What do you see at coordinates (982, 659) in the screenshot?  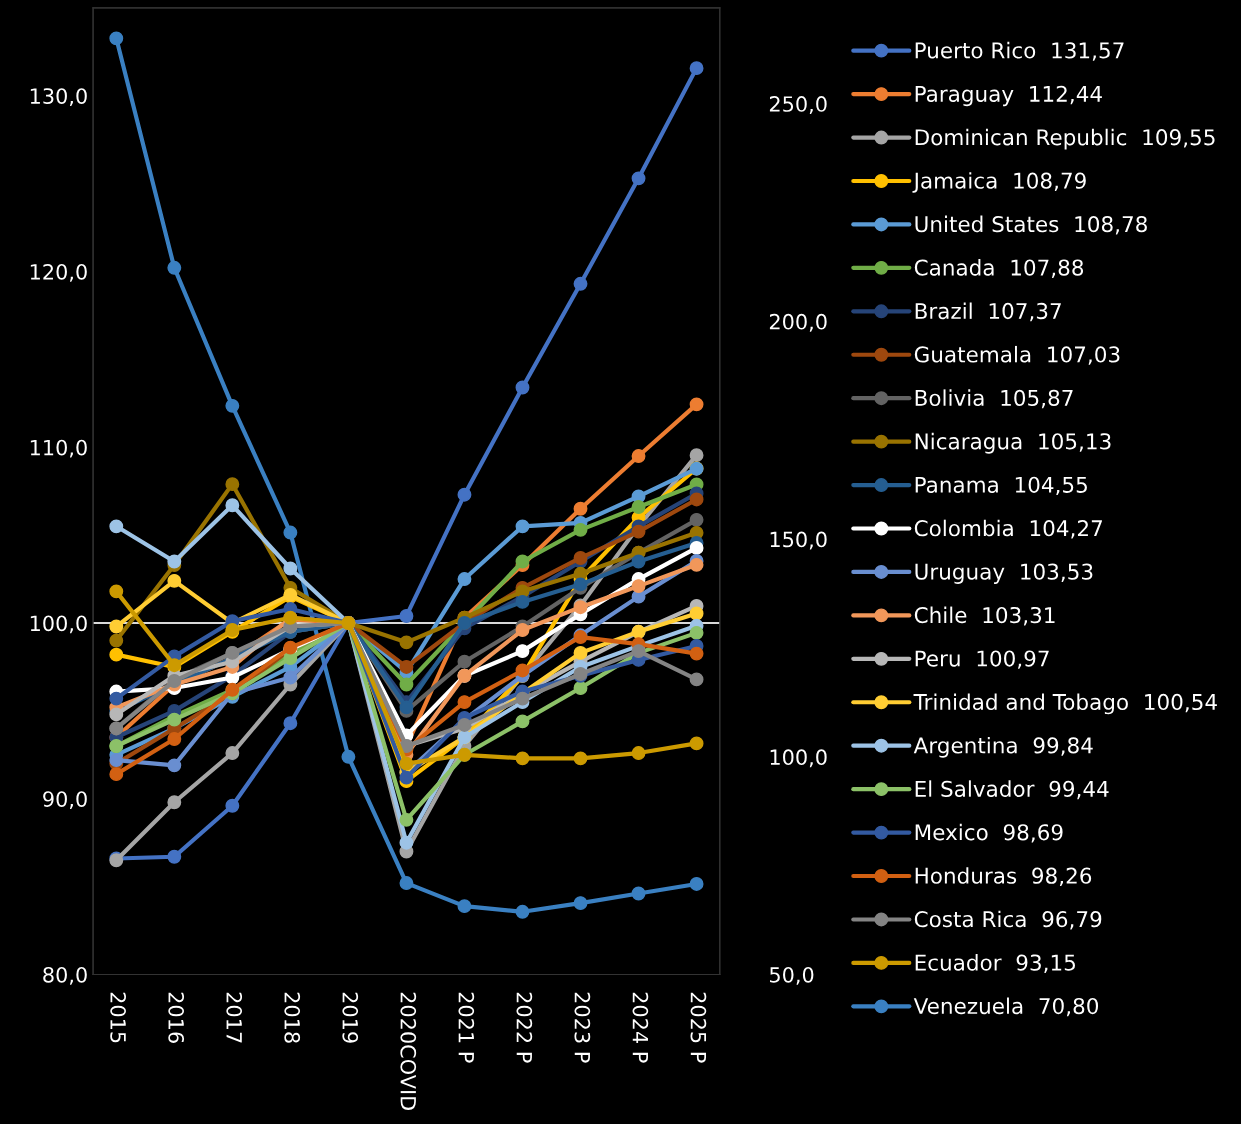 I see `legend-label: Peru 100,97` at bounding box center [982, 659].